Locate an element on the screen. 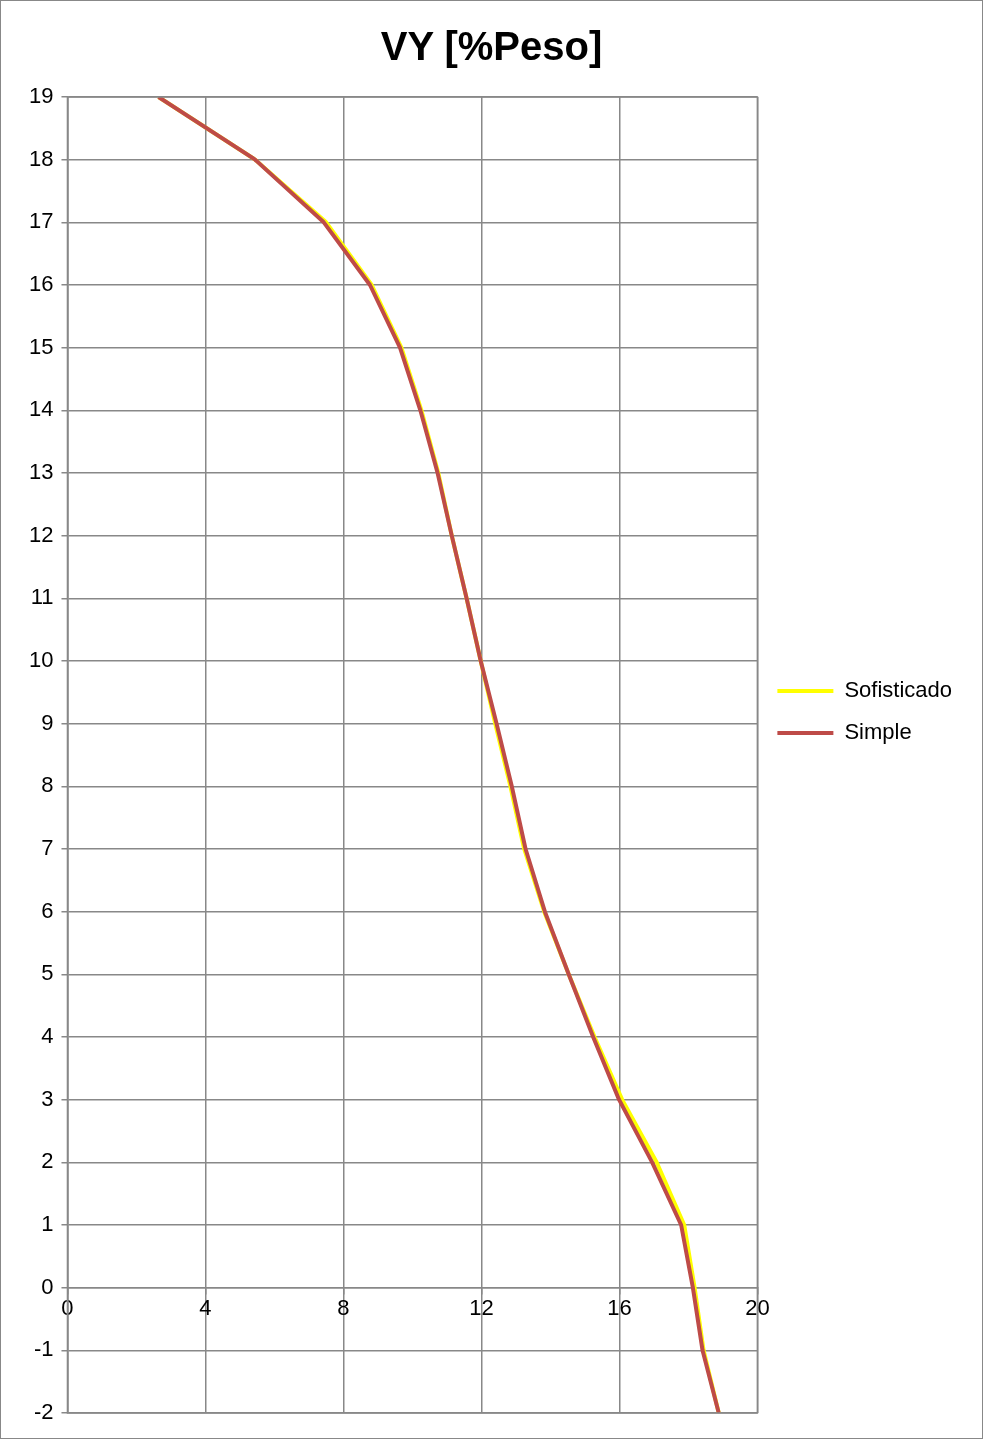  y-tick-label: 6 is located at coordinates (47, 910).